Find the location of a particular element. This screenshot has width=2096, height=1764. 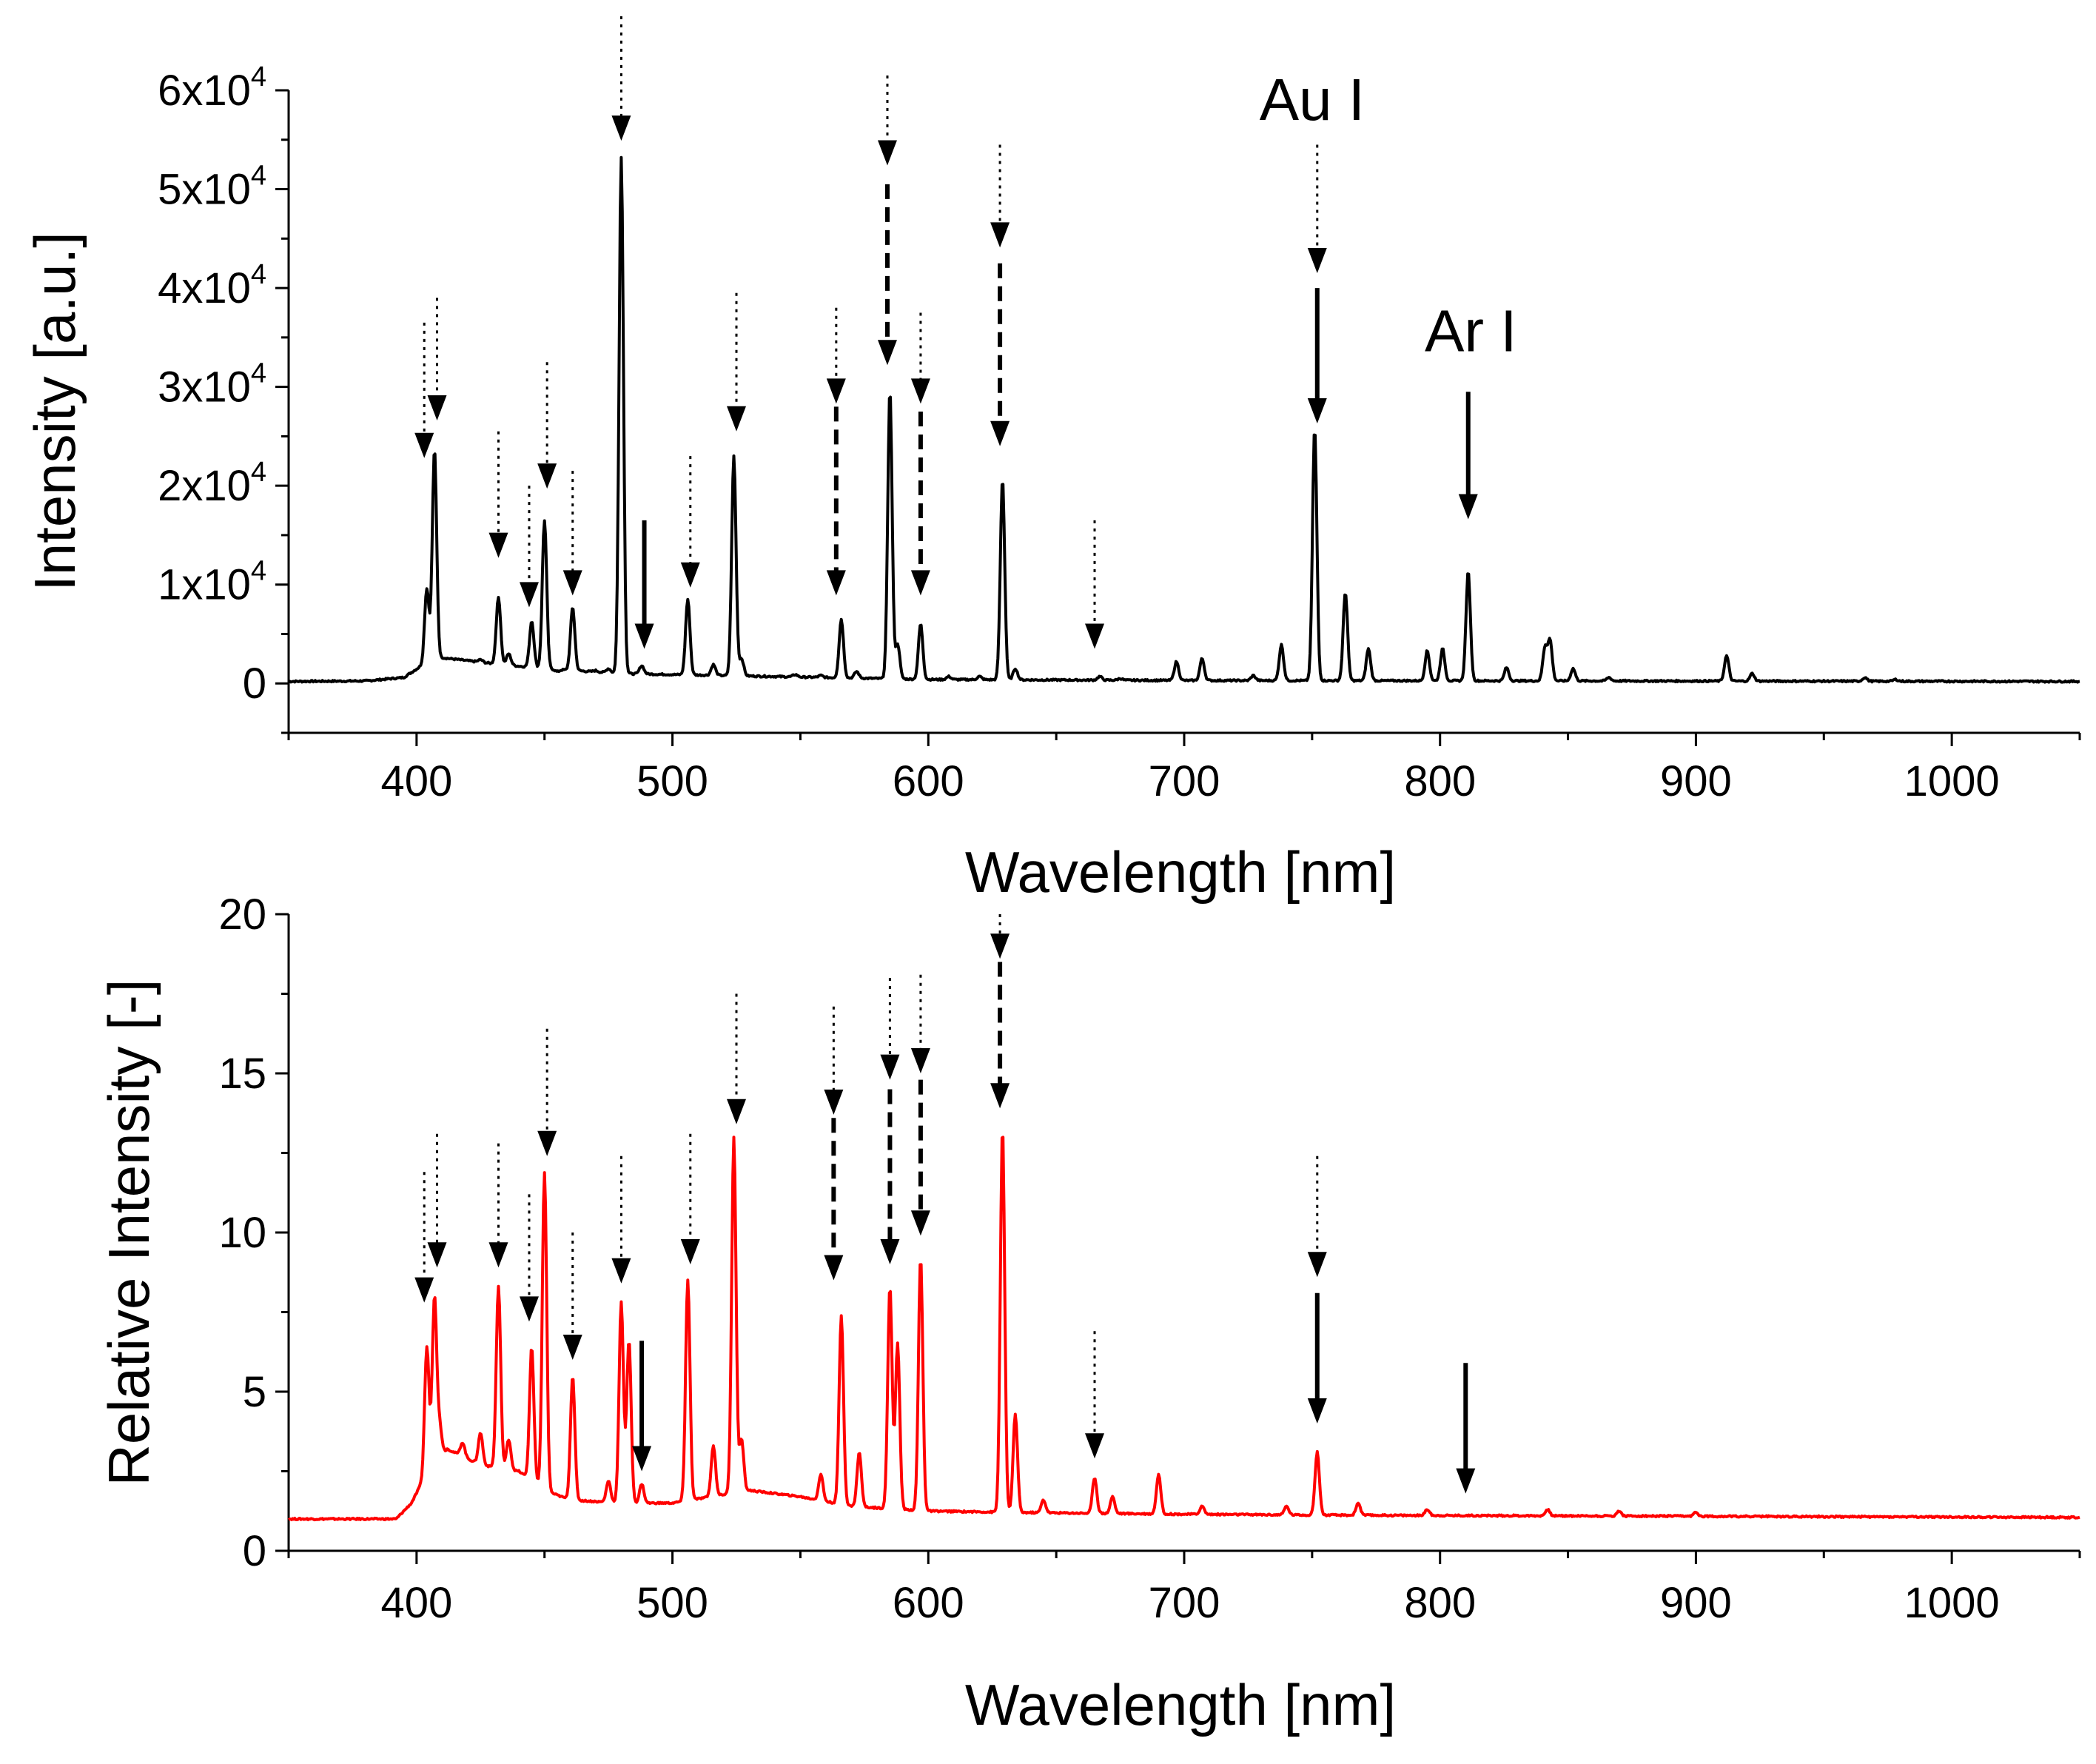

annotation-label: Ar I is located at coordinates (1470, 331).